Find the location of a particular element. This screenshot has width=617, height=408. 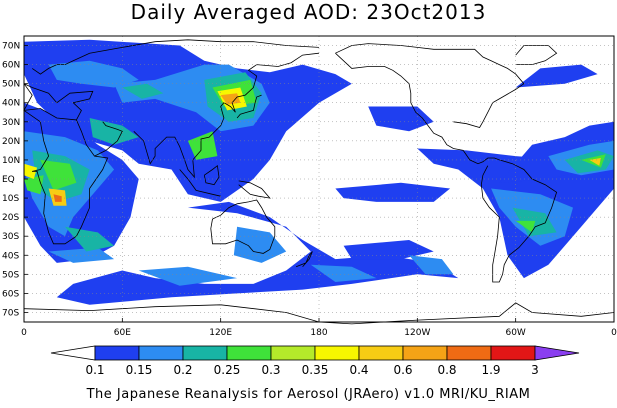

lat-tick-label: 50N is located at coordinates (11, 85).